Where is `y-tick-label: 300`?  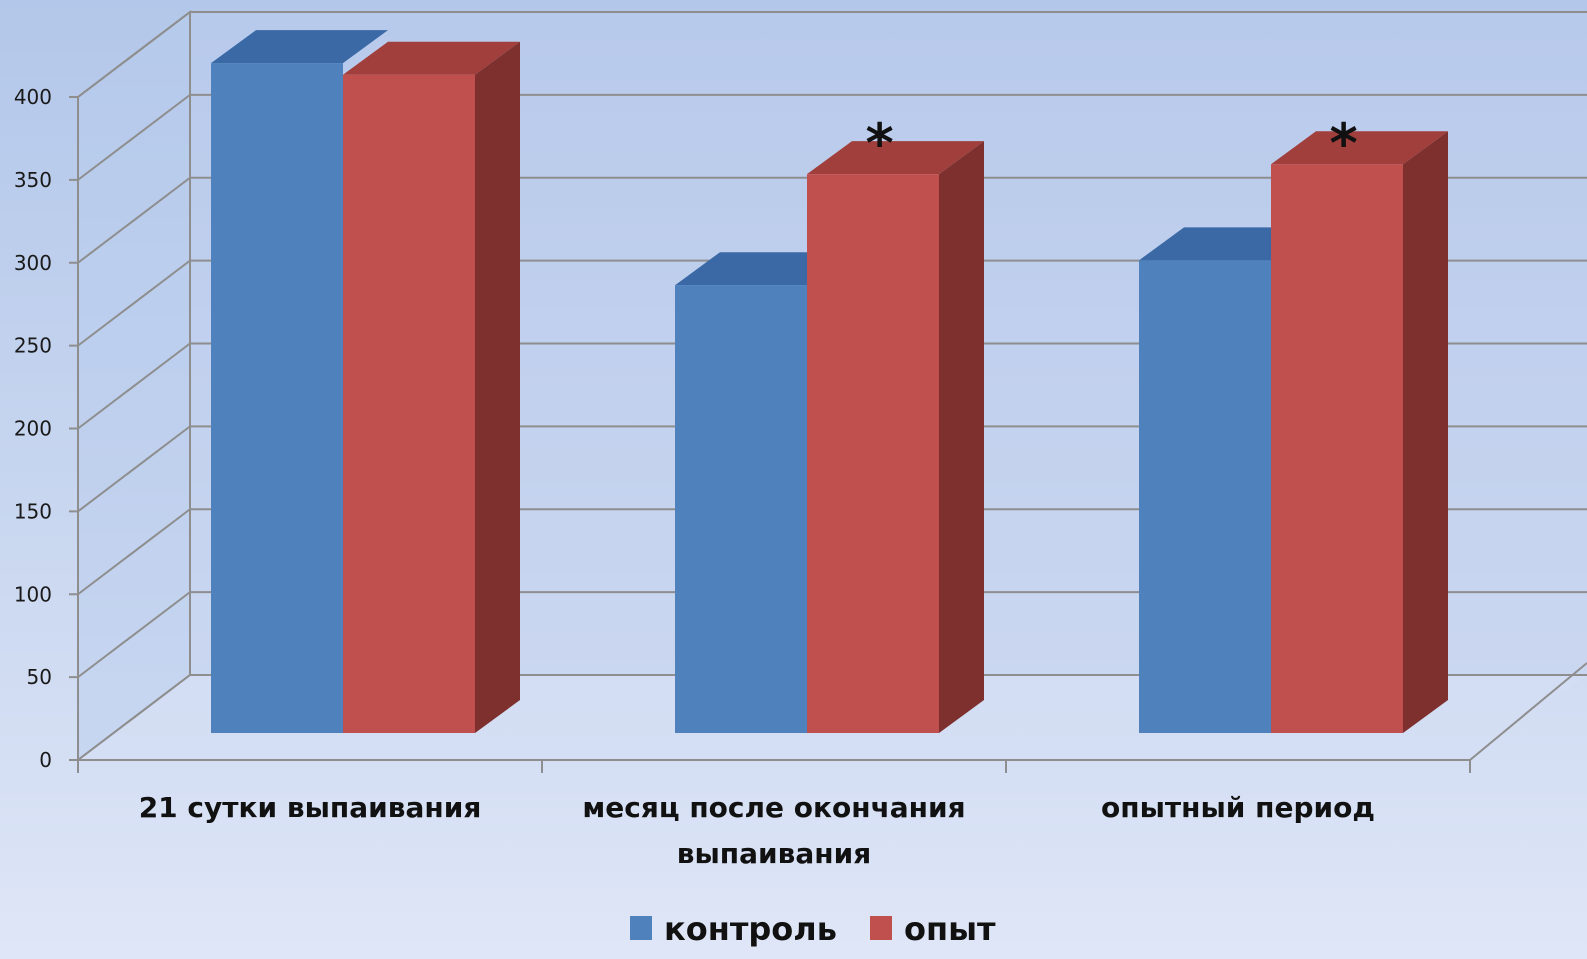
y-tick-label: 300 is located at coordinates (33, 263).